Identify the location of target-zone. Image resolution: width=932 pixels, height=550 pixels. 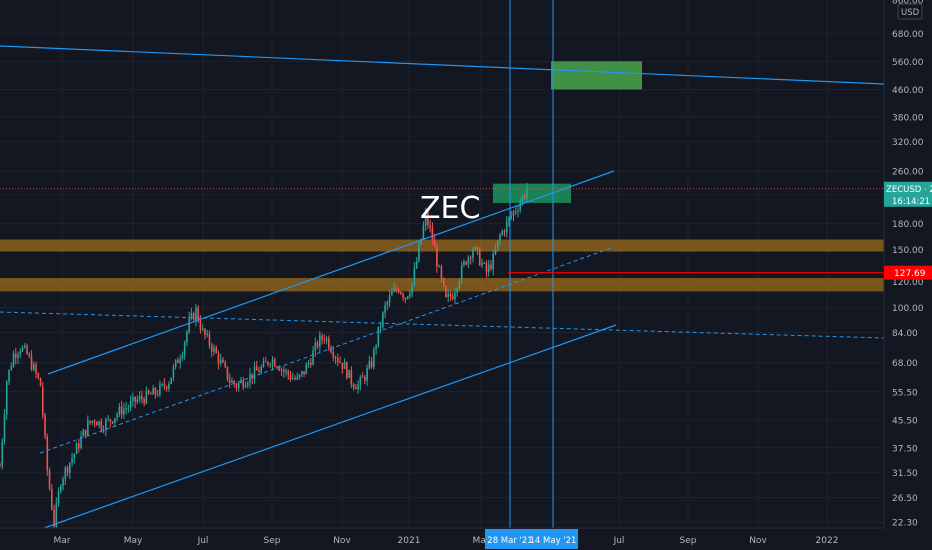
(596, 75).